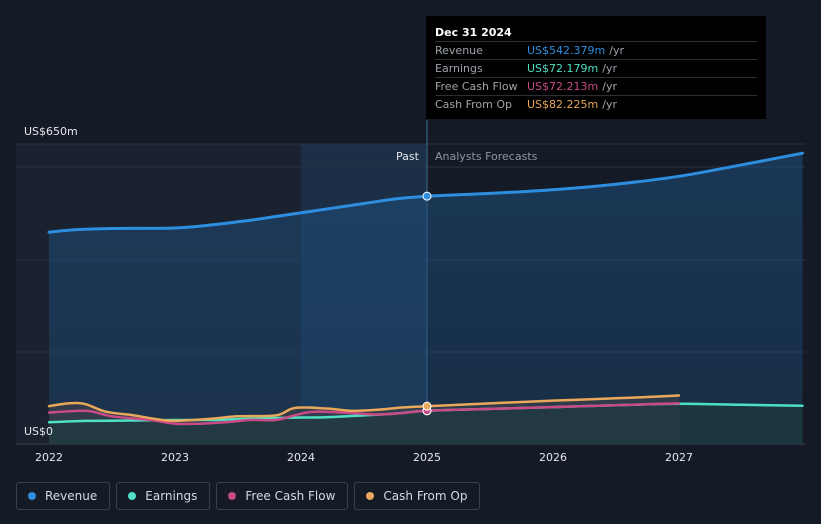 The height and width of the screenshot is (524, 821). I want to click on y-axis-max-label: US$650m, so click(51, 131).